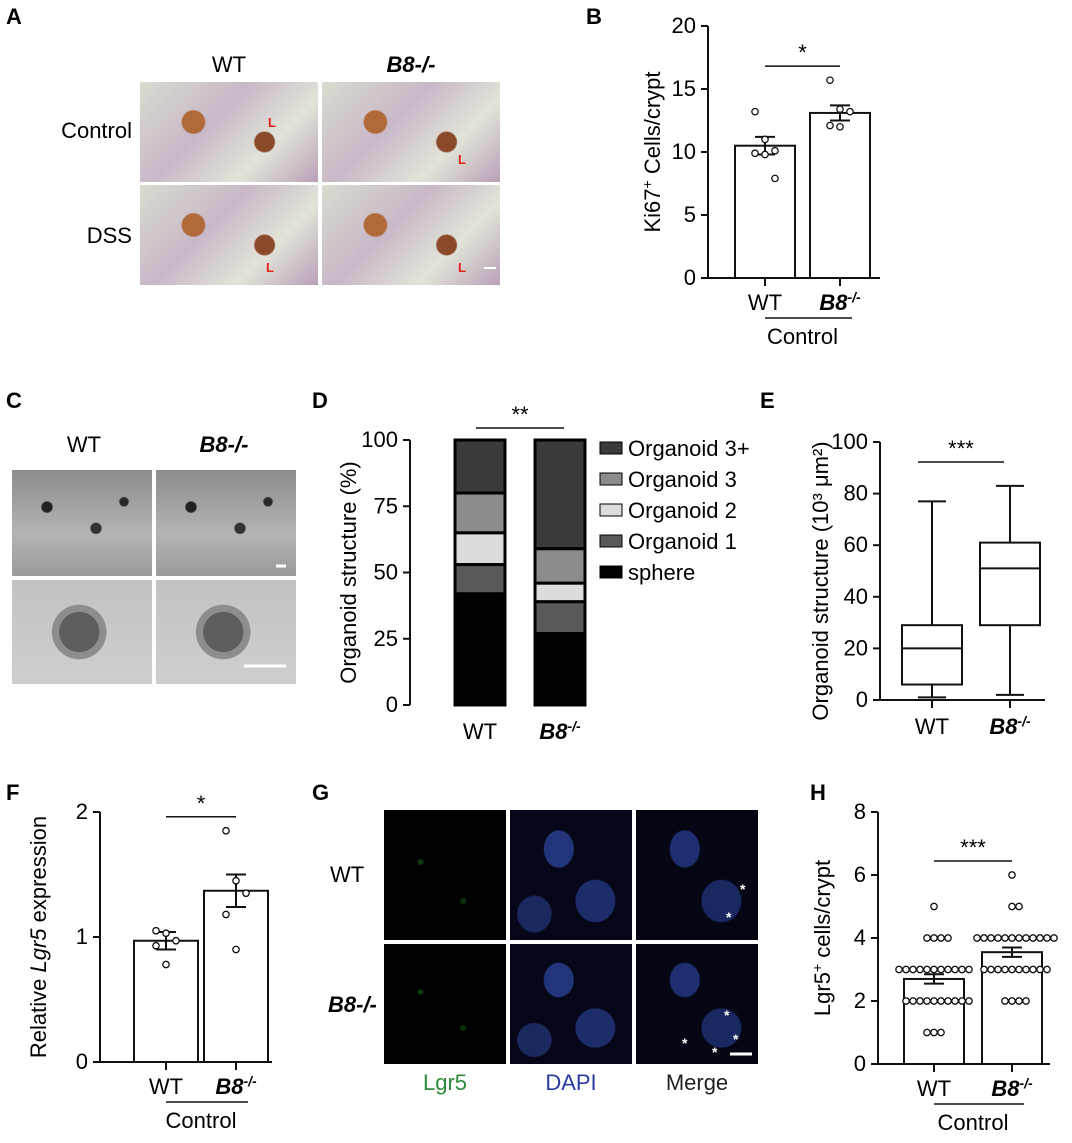 This screenshot has width=1072, height=1143. I want to click on x-group-label: Control, so click(973, 1122).